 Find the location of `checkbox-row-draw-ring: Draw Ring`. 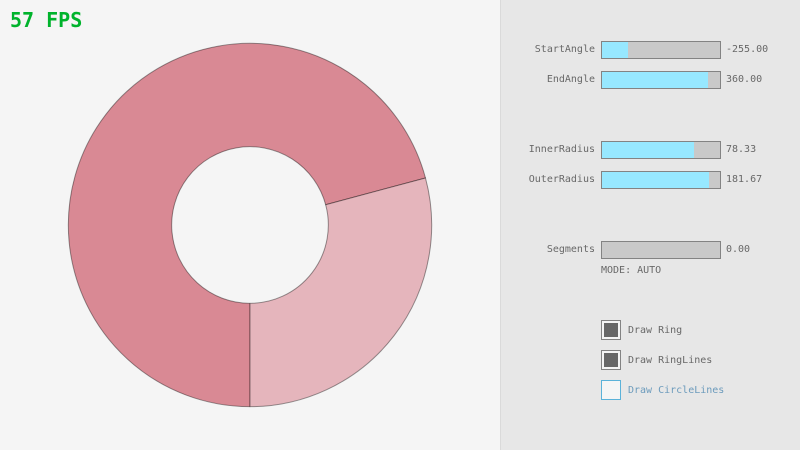

checkbox-row-draw-ring: Draw Ring is located at coordinates (641, 330).